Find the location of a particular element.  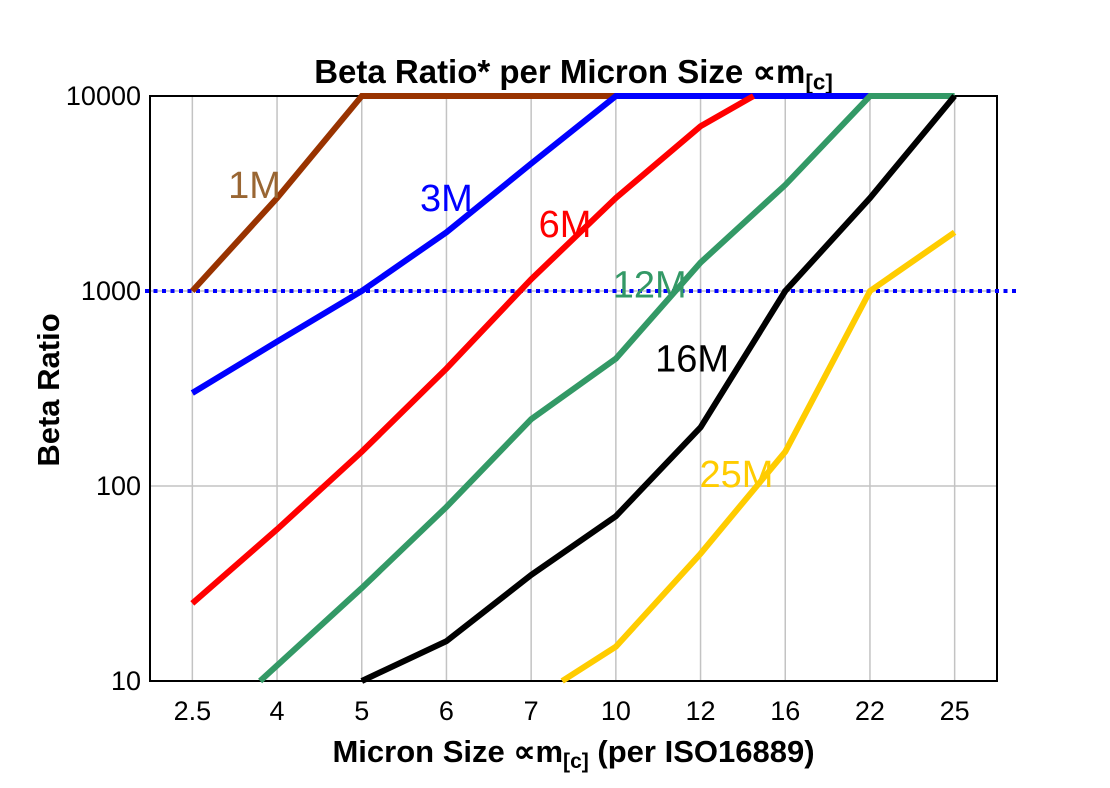

series-label-3m: 3M is located at coordinates (446, 199).